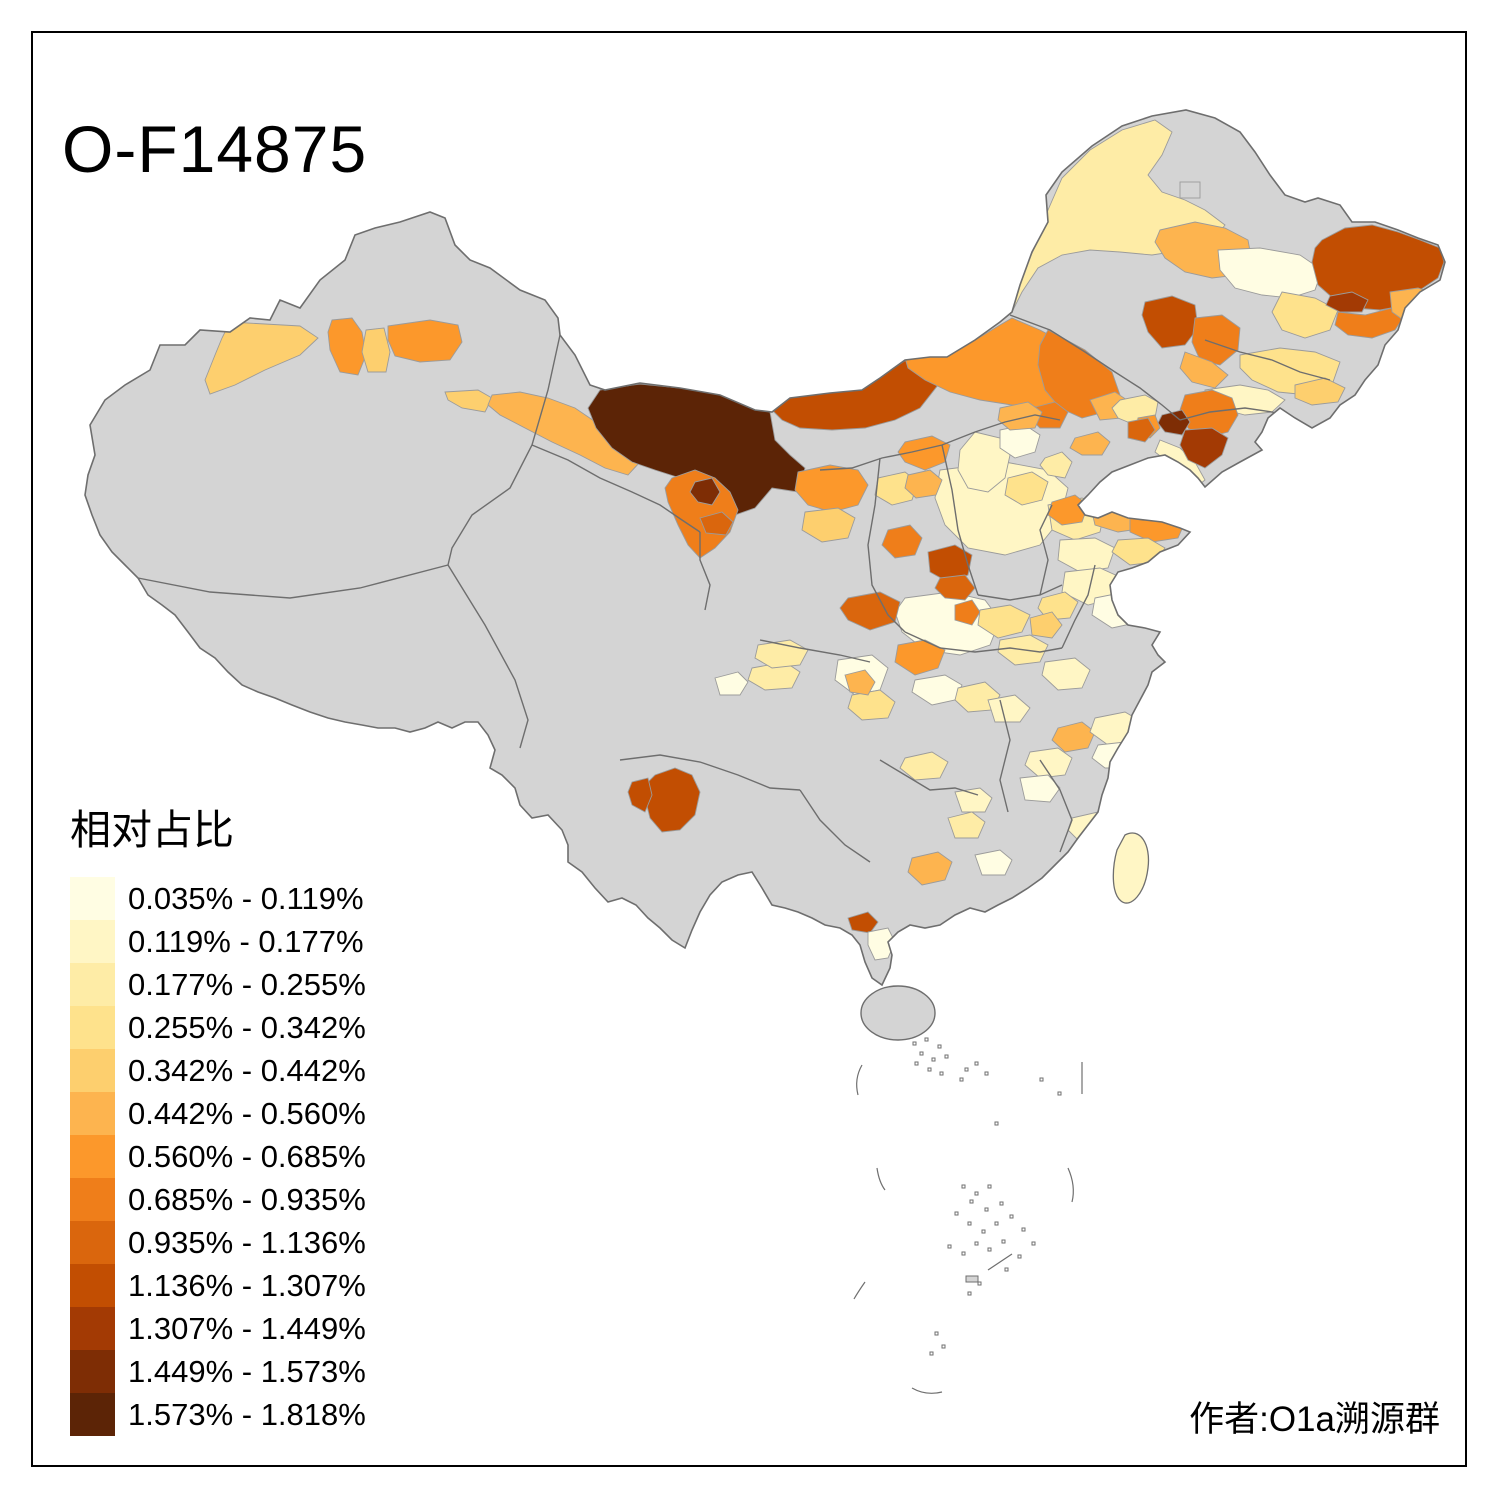  I want to click on legend-item: 1.307% - 1.449%, so click(218, 1329).